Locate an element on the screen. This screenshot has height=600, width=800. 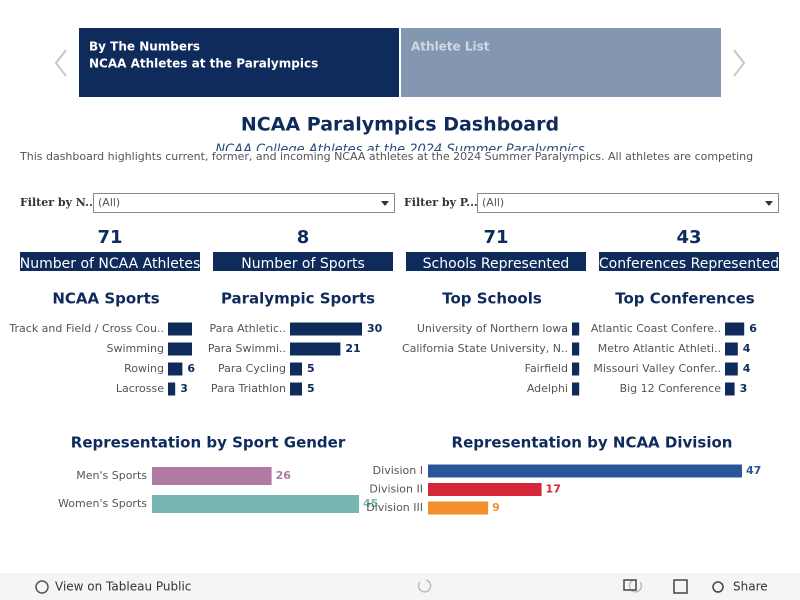
download-icon is located at coordinates (630, 585).